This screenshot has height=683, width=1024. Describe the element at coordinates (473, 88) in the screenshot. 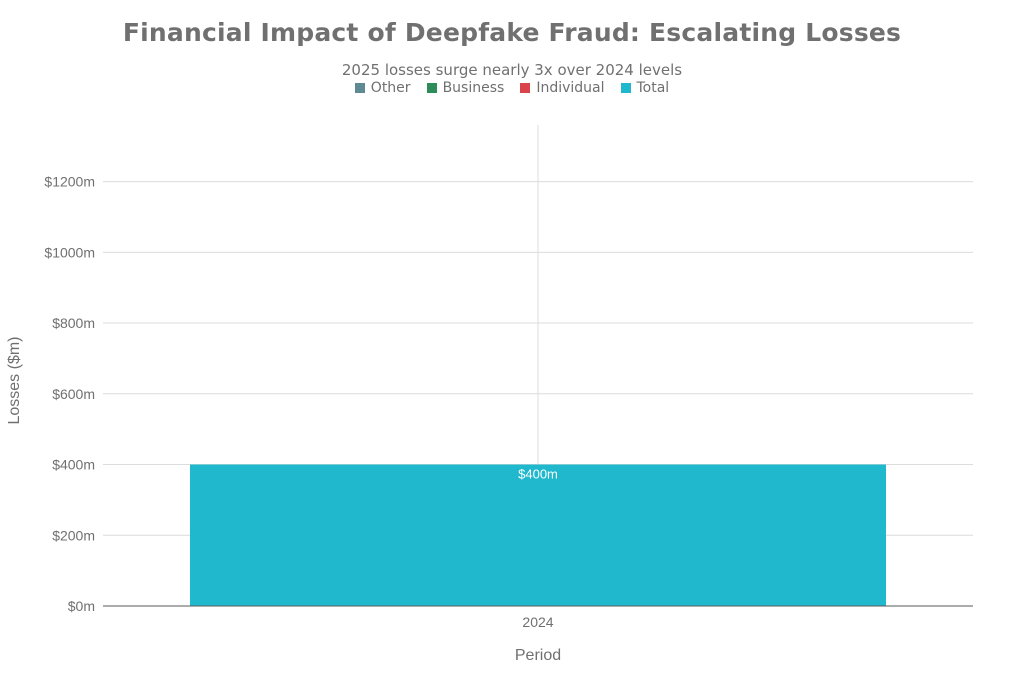

I see `legend-label-business: Business` at that location.